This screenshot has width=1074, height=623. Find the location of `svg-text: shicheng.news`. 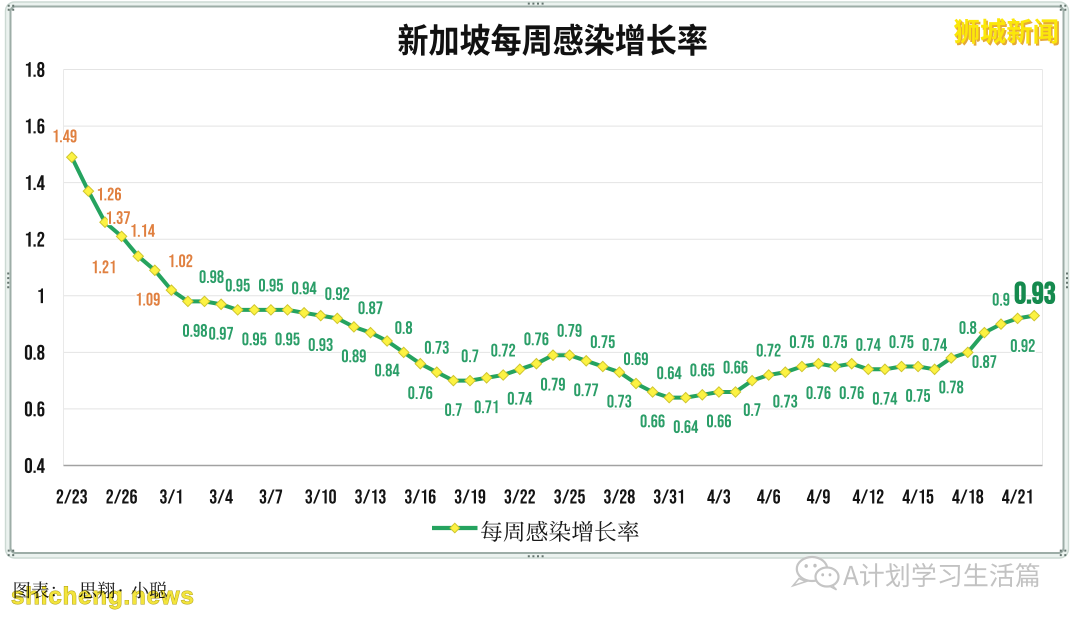

svg-text: shicheng.news is located at coordinates (103, 596).